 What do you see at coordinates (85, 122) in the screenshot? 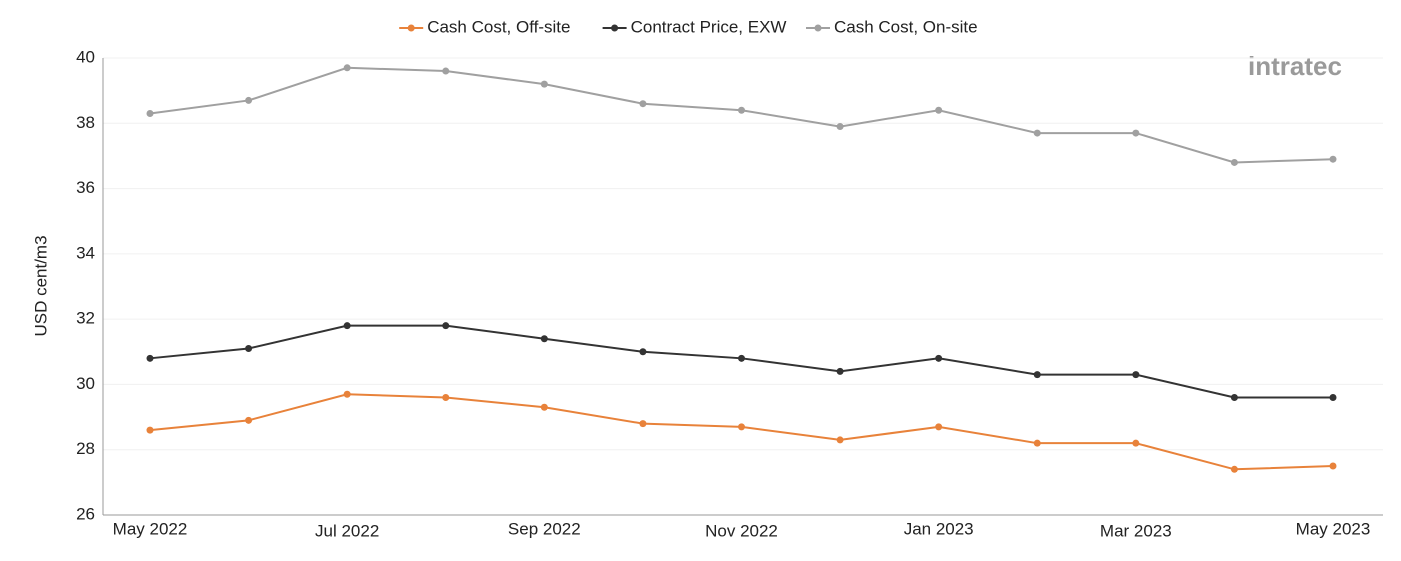
I see `y-tick-label: 38` at bounding box center [85, 122].